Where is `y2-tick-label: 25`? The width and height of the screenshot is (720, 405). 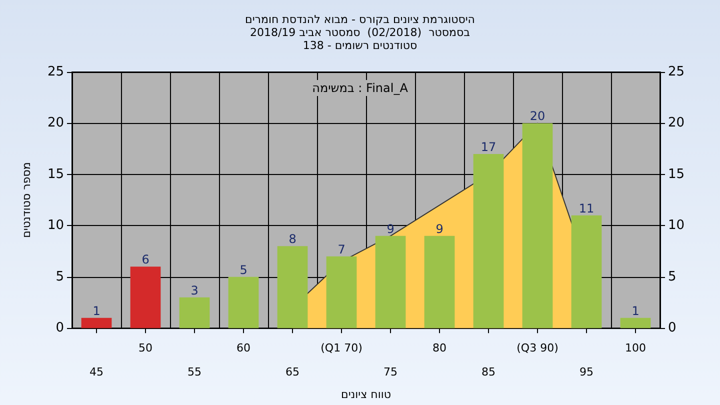
y2-tick-label: 25 is located at coordinates (676, 72).